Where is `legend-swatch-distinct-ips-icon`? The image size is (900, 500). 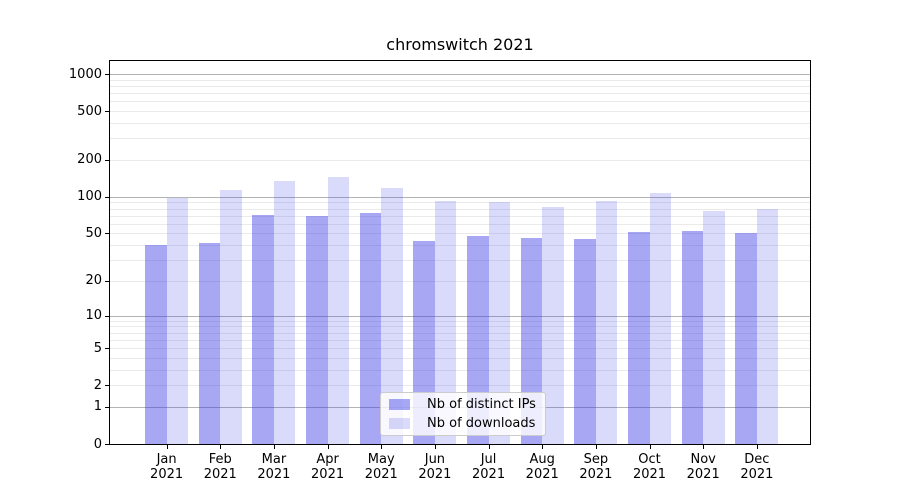
legend-swatch-distinct-ips-icon is located at coordinates (399, 404).